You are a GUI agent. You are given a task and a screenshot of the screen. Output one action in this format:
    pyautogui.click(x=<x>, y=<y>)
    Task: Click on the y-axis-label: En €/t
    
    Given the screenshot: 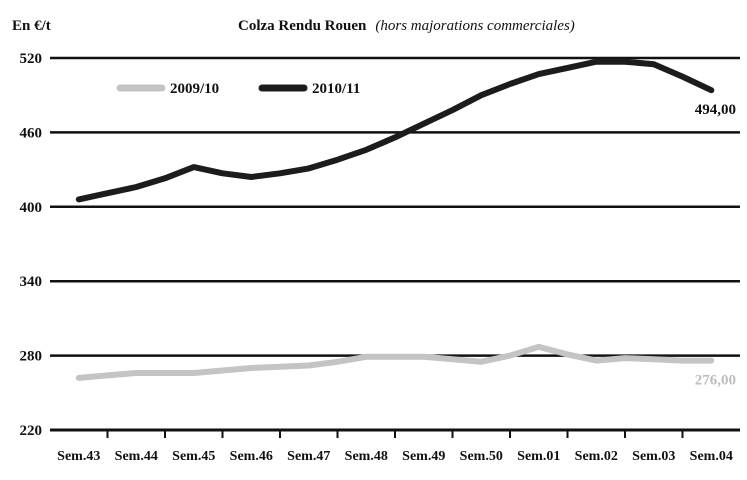 What is the action you would take?
    pyautogui.click(x=31, y=26)
    